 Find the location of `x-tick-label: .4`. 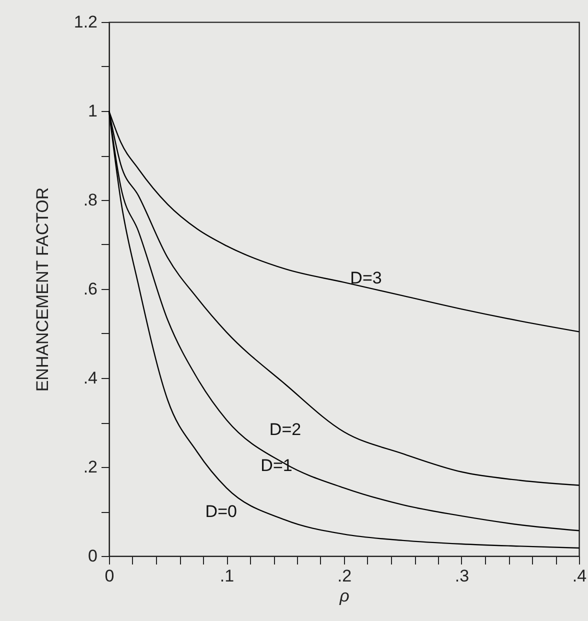

x-tick-label: .4 is located at coordinates (579, 576).